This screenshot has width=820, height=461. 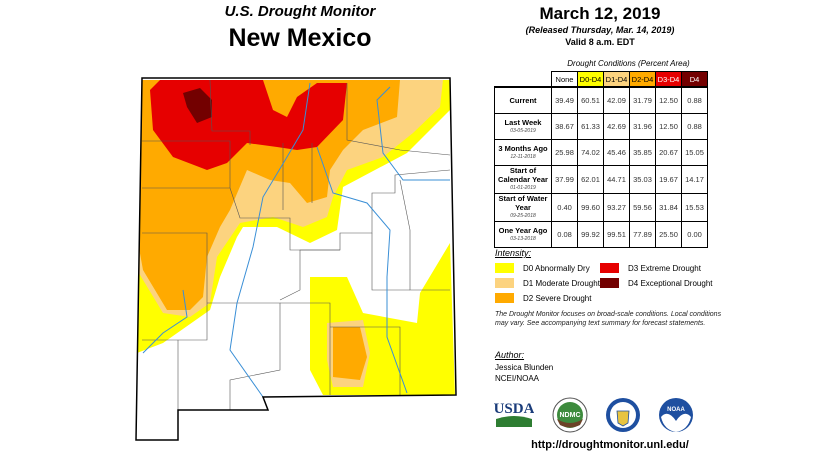 What do you see at coordinates (676, 410) in the screenshot?
I see `noaa-logo-text: NOAA` at bounding box center [676, 410].